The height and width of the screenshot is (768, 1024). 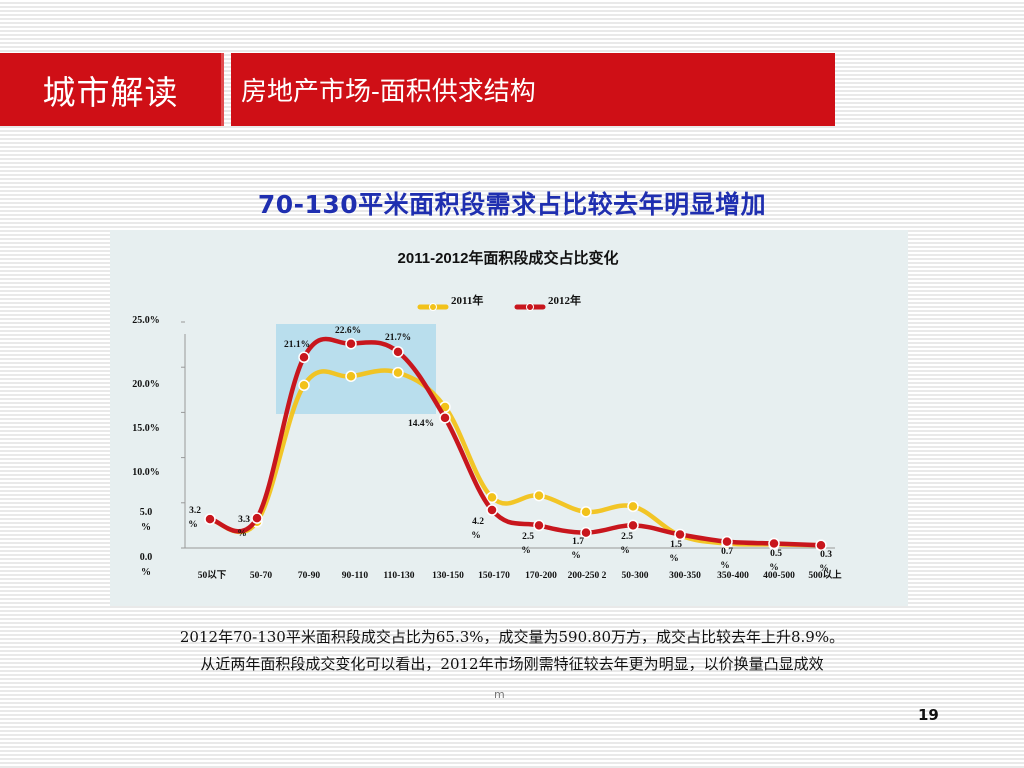 What do you see at coordinates (685, 576) in the screenshot?
I see `x-tick-label: 300-350` at bounding box center [685, 576].